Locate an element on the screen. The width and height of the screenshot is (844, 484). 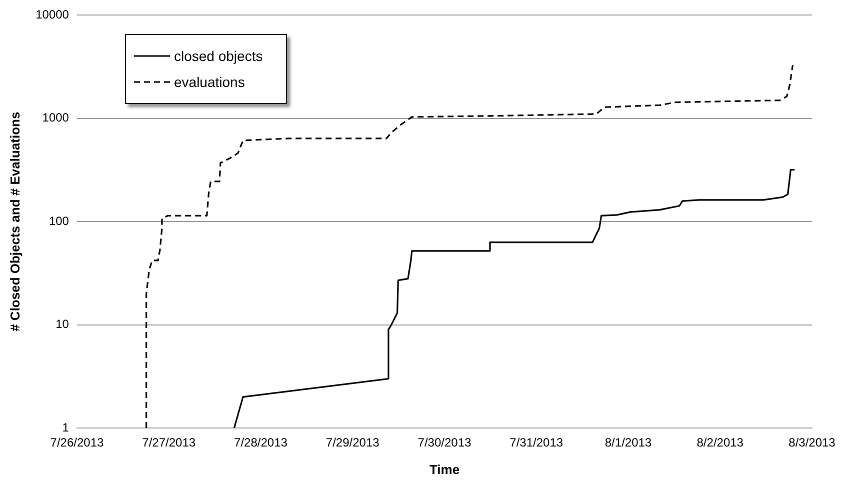
y-tick-label: 10000 is located at coordinates (53, 15).